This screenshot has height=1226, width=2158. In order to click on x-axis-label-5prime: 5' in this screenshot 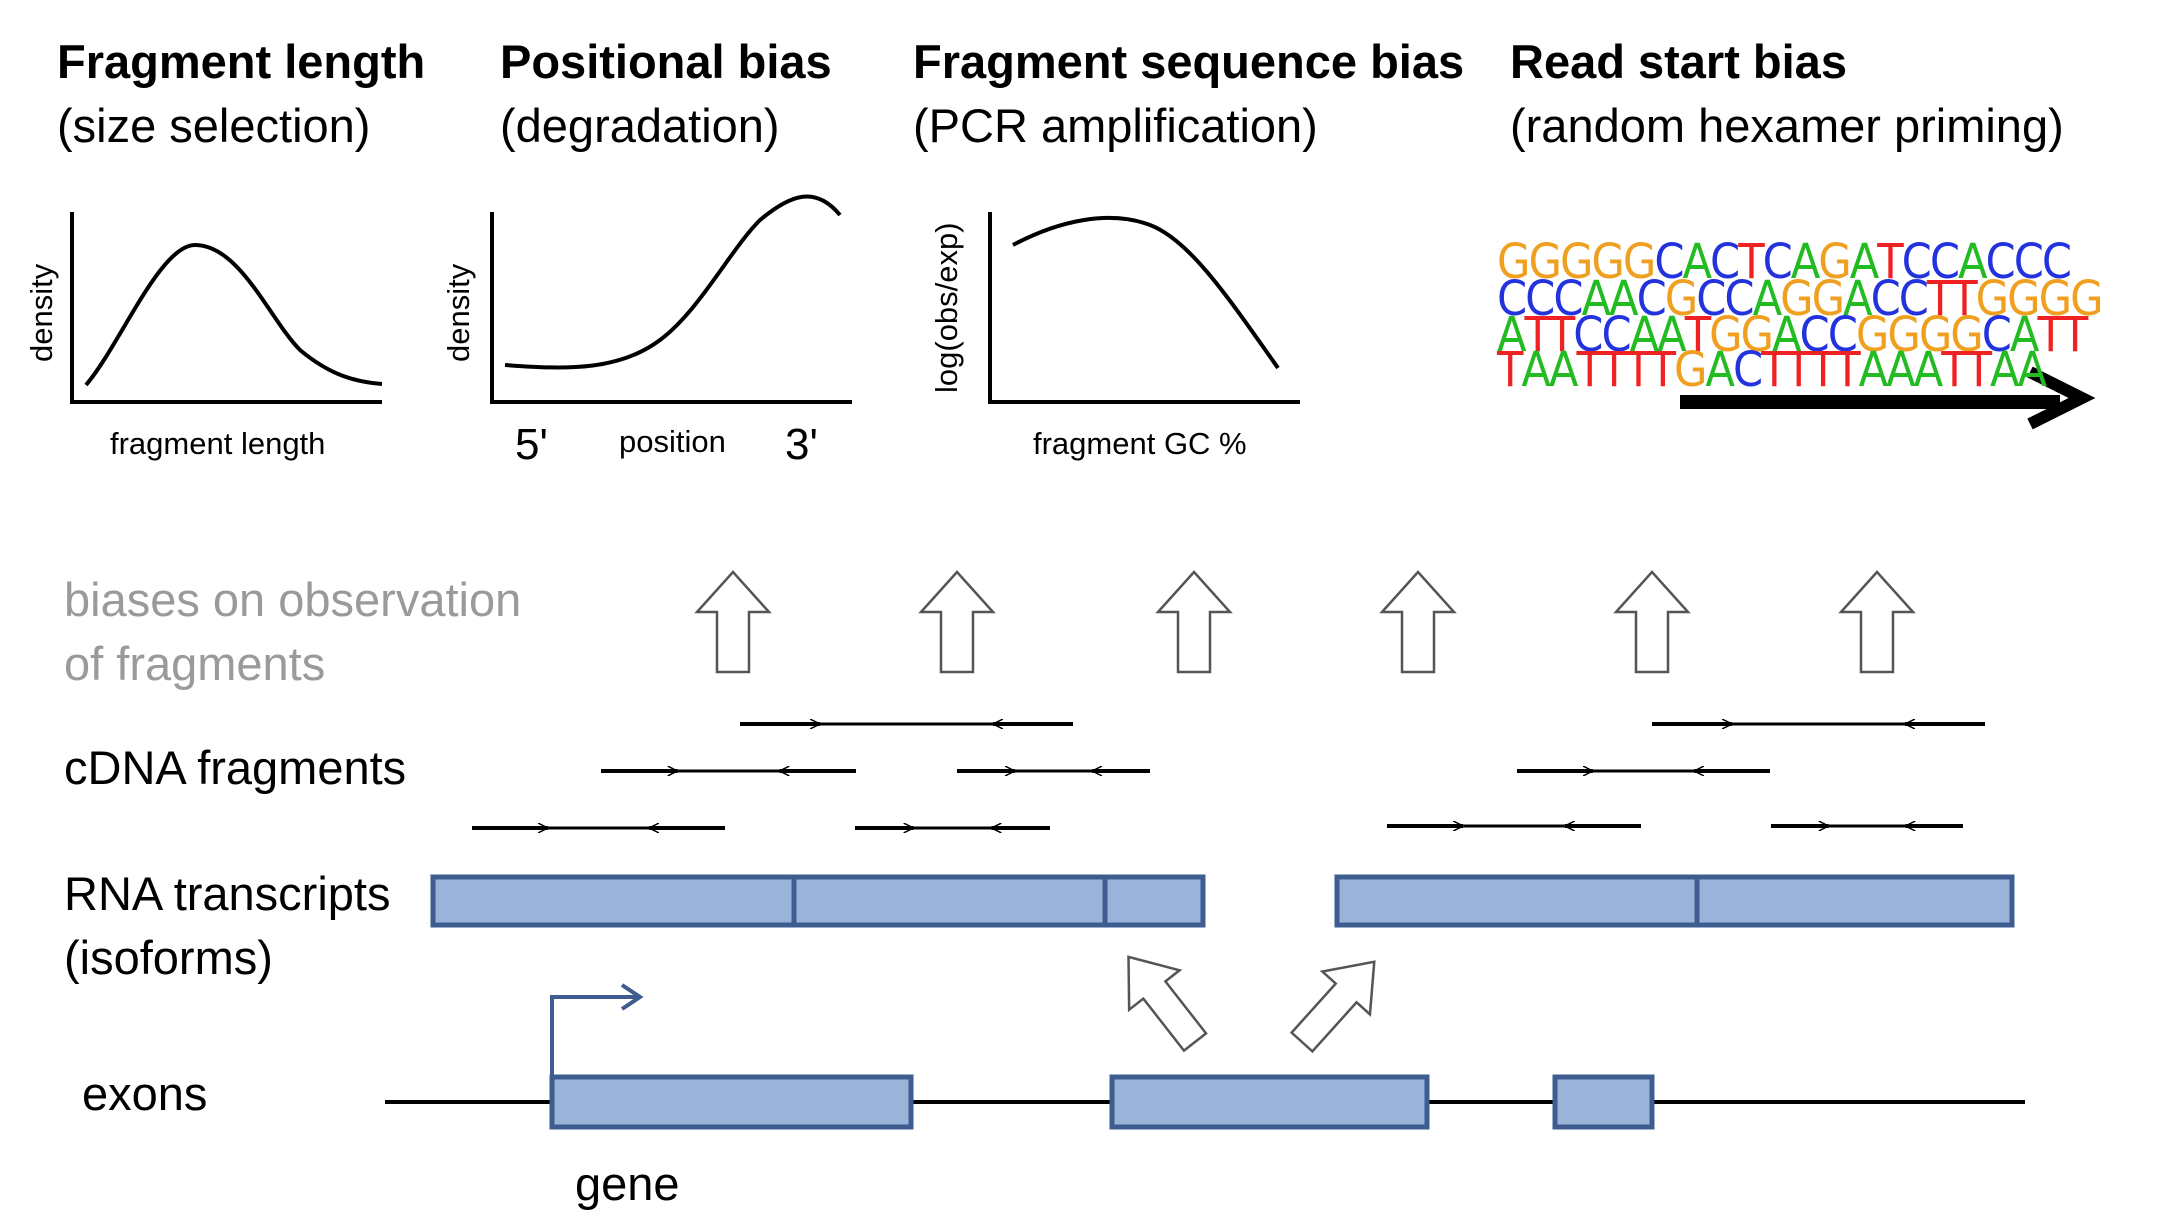, I will do `click(531, 444)`.